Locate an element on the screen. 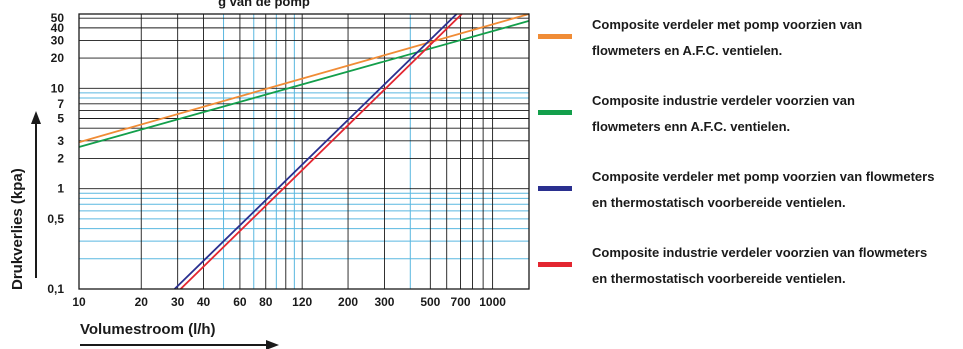 This screenshot has height=349, width=963. y-tick-label: 0,5 is located at coordinates (55, 219).